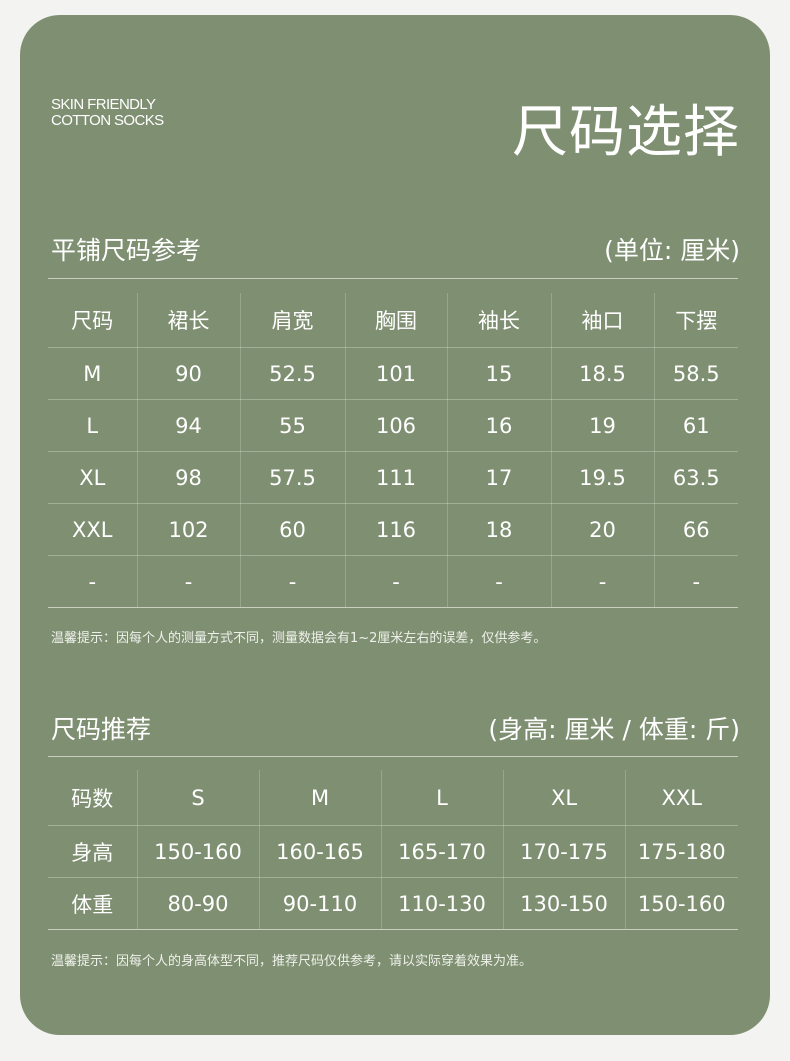  Describe the element at coordinates (603, 320) in the screenshot. I see `column-header: 袖口` at that location.